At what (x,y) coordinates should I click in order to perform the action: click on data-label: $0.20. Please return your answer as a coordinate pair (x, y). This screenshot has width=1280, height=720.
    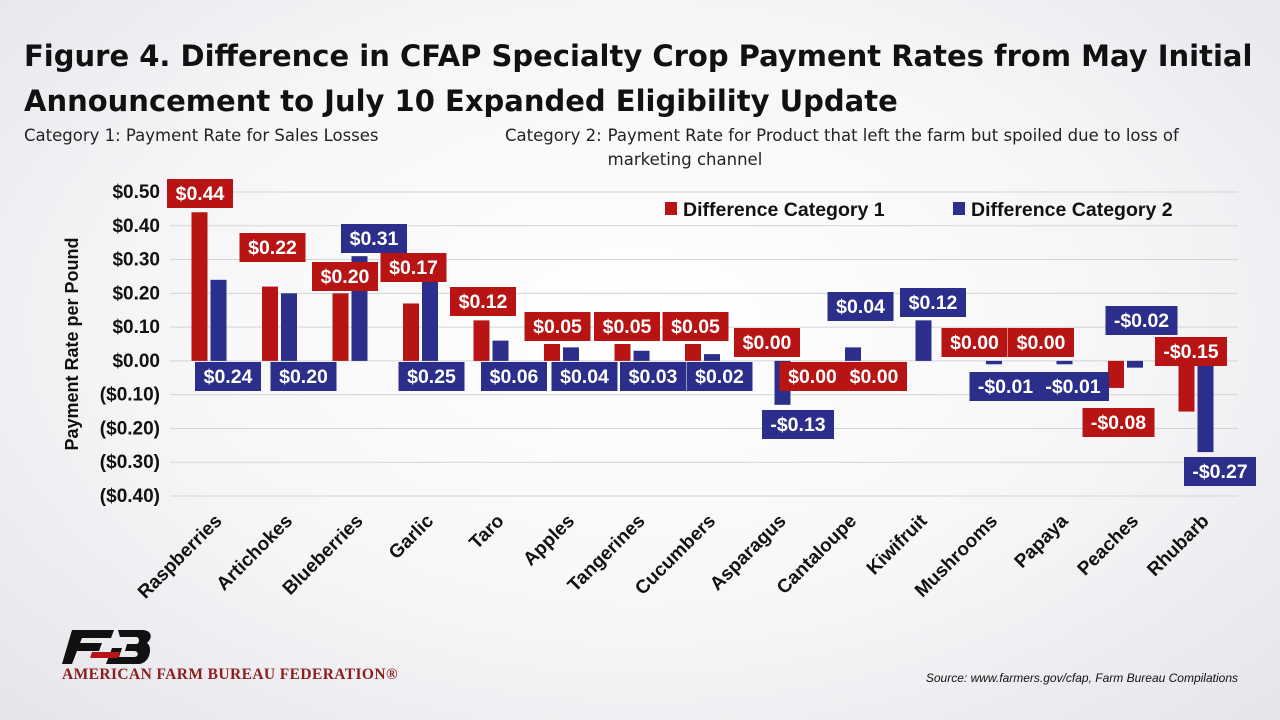
    Looking at the image, I should click on (303, 377).